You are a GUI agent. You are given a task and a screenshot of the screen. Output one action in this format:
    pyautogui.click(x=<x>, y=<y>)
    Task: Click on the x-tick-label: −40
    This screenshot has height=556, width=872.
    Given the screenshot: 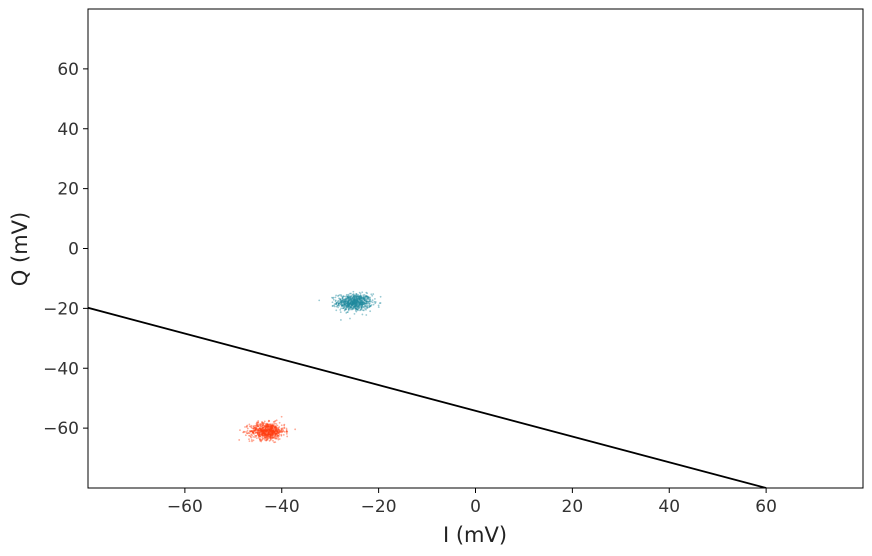 What is the action you would take?
    pyautogui.click(x=282, y=507)
    